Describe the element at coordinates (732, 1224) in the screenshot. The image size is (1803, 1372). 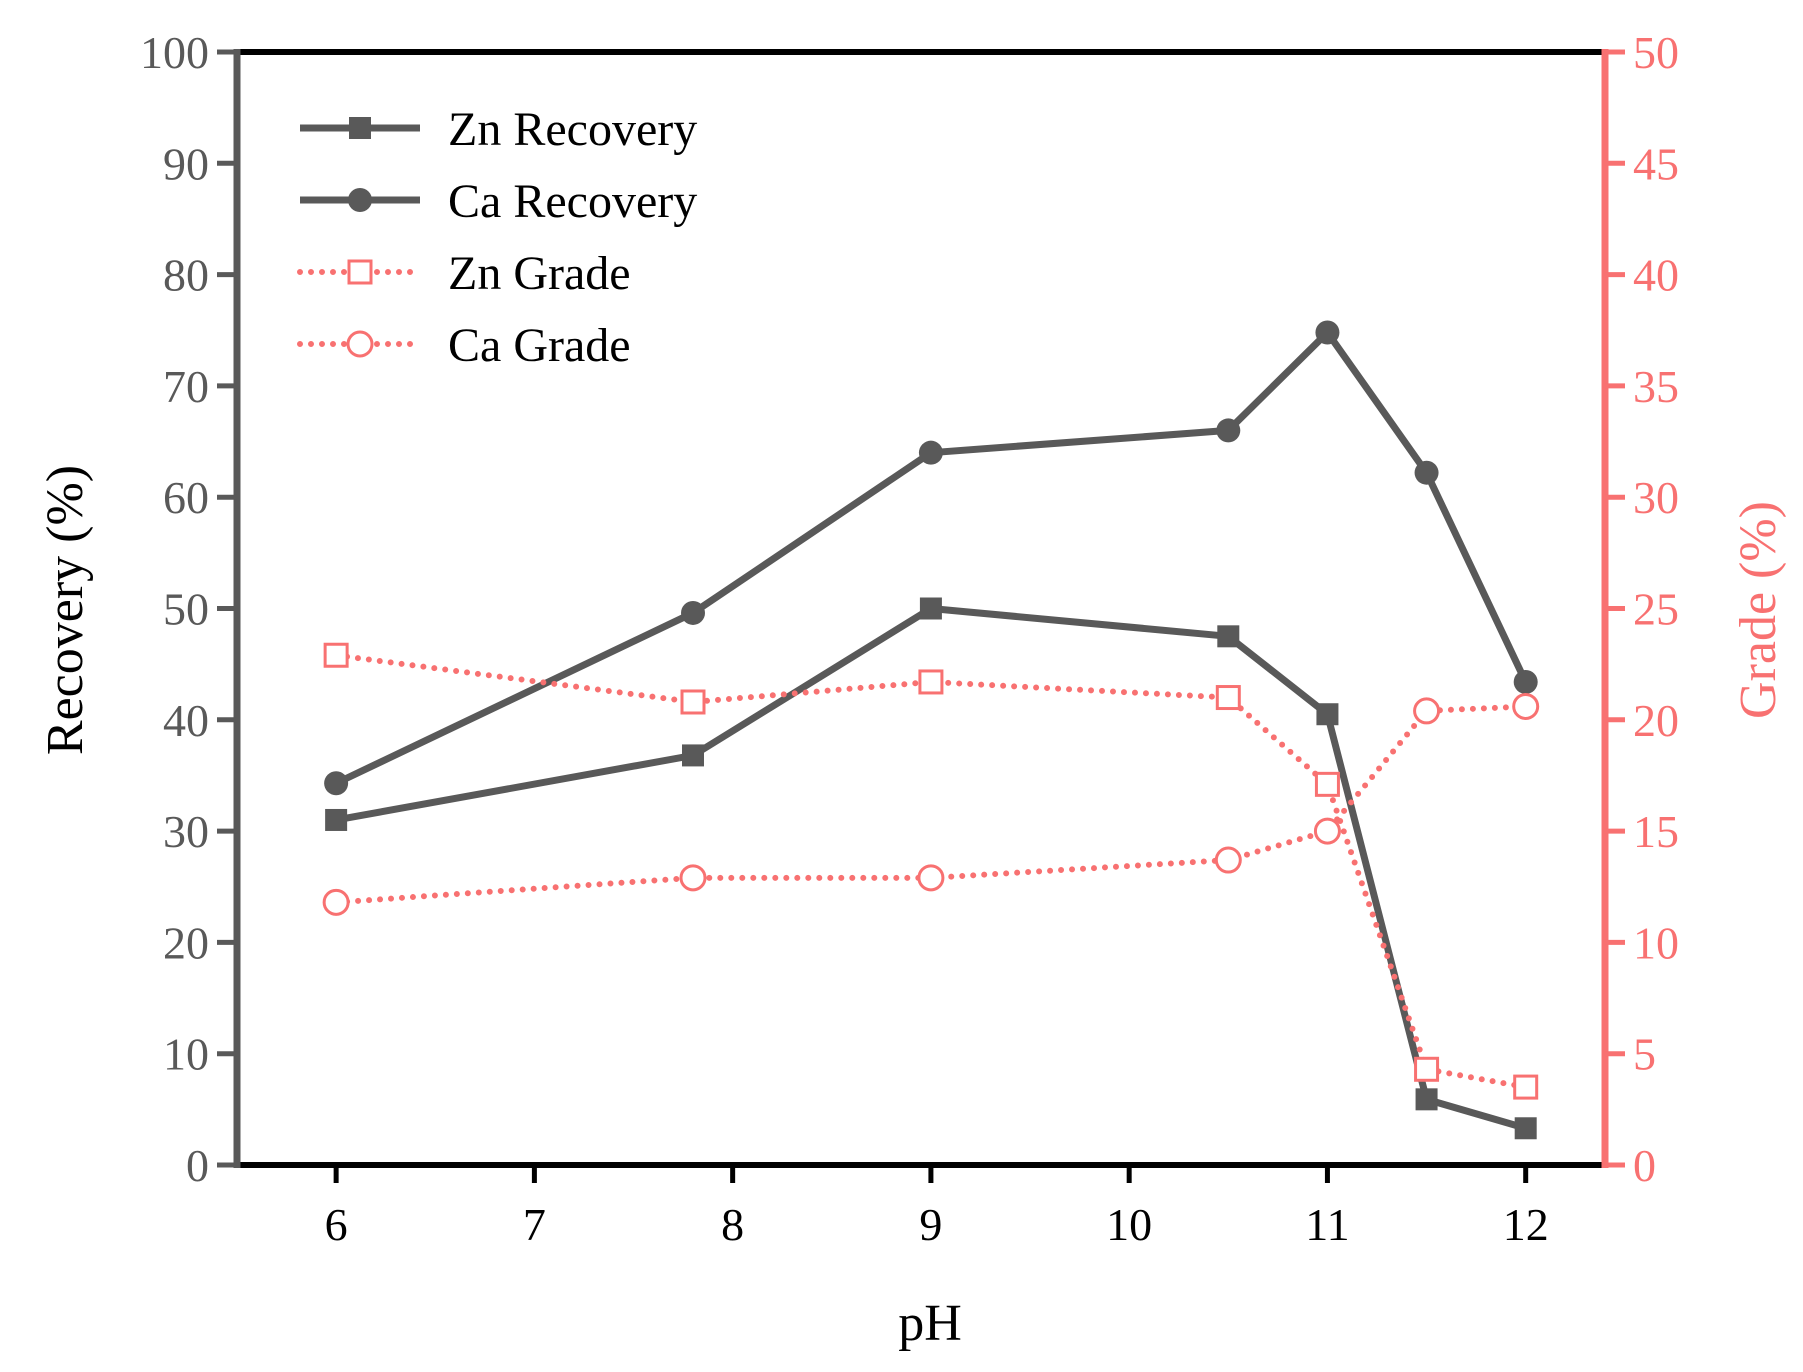
I see `x-tick-label: 8` at that location.